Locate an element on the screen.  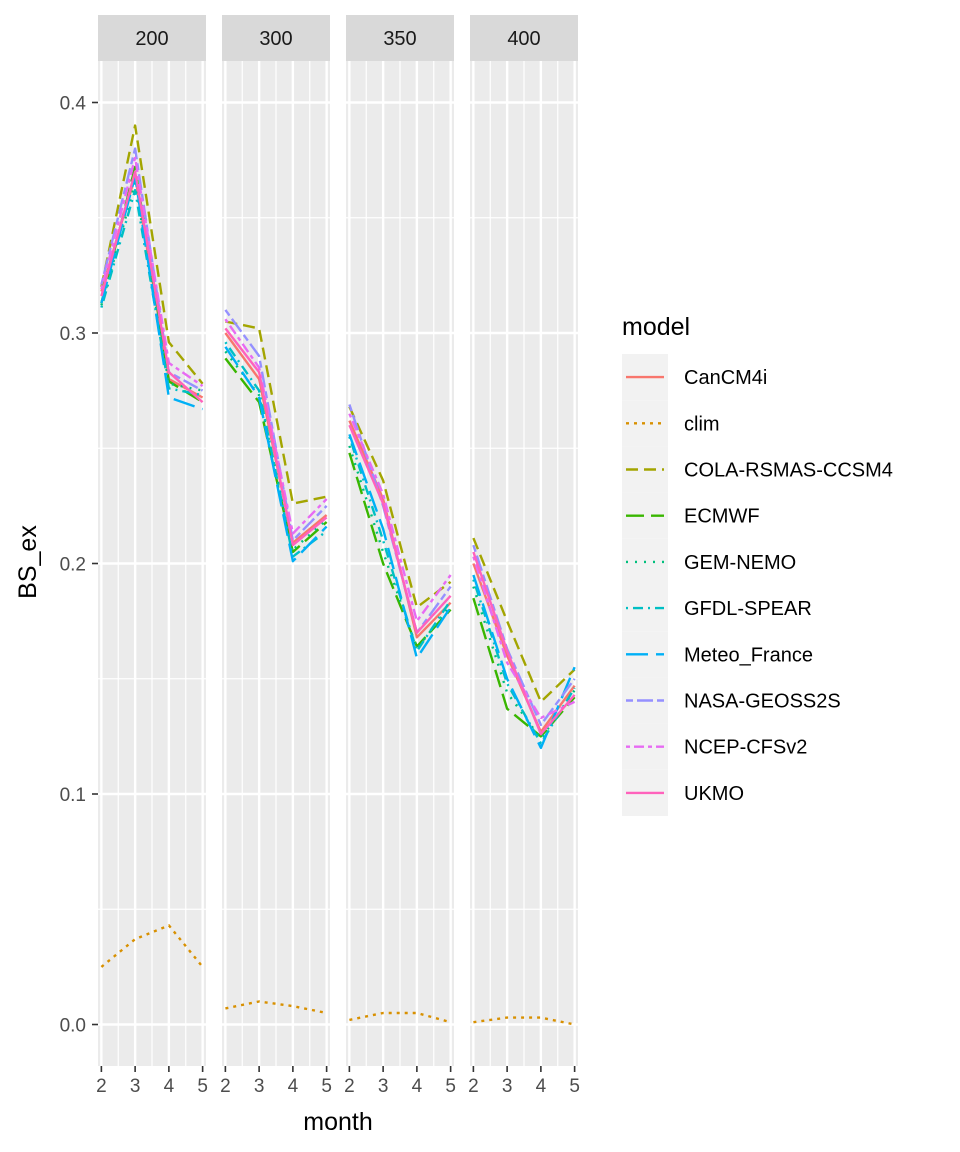
legend-label: COLA-RSMAS-CCSM4 is located at coordinates (788, 471).